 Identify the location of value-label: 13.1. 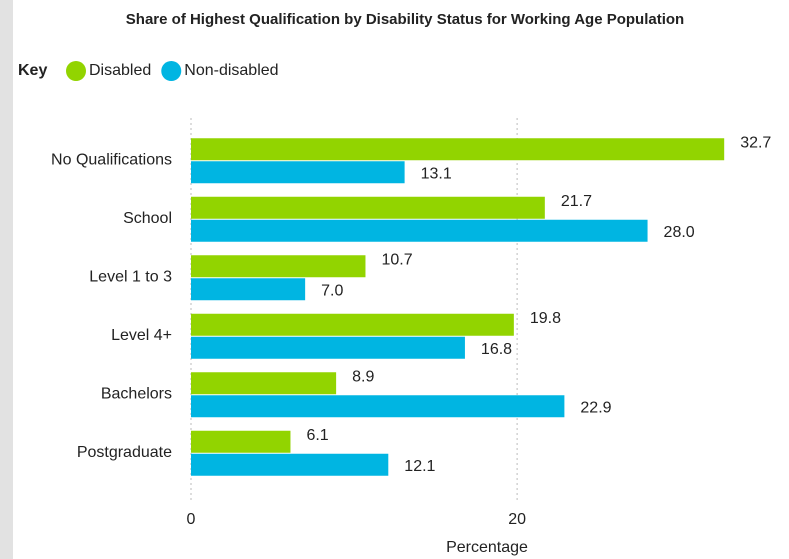
(436, 173).